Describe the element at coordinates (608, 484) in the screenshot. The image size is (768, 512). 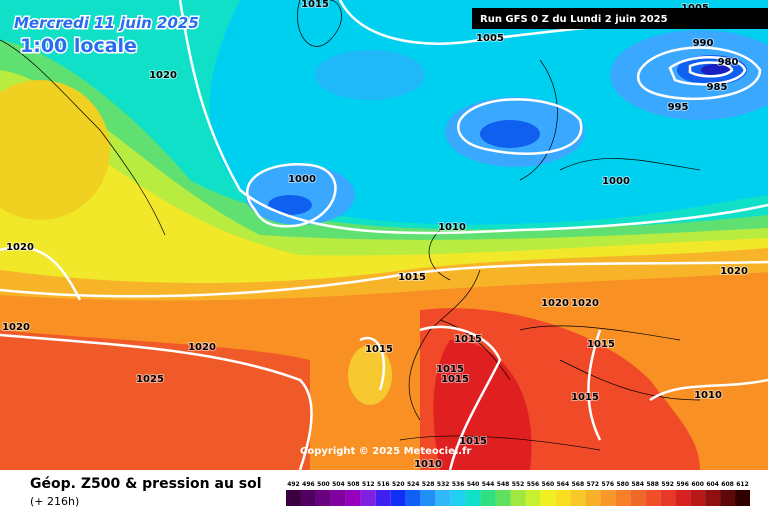
I see `scale-label: 576` at that location.